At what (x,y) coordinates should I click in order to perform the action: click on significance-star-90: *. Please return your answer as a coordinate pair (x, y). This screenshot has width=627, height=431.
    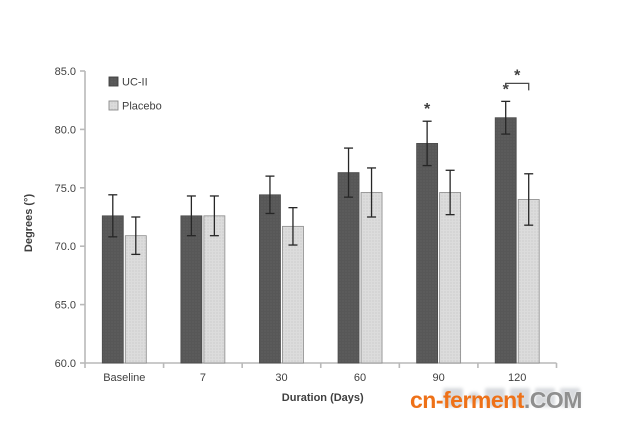
    Looking at the image, I should click on (427, 109).